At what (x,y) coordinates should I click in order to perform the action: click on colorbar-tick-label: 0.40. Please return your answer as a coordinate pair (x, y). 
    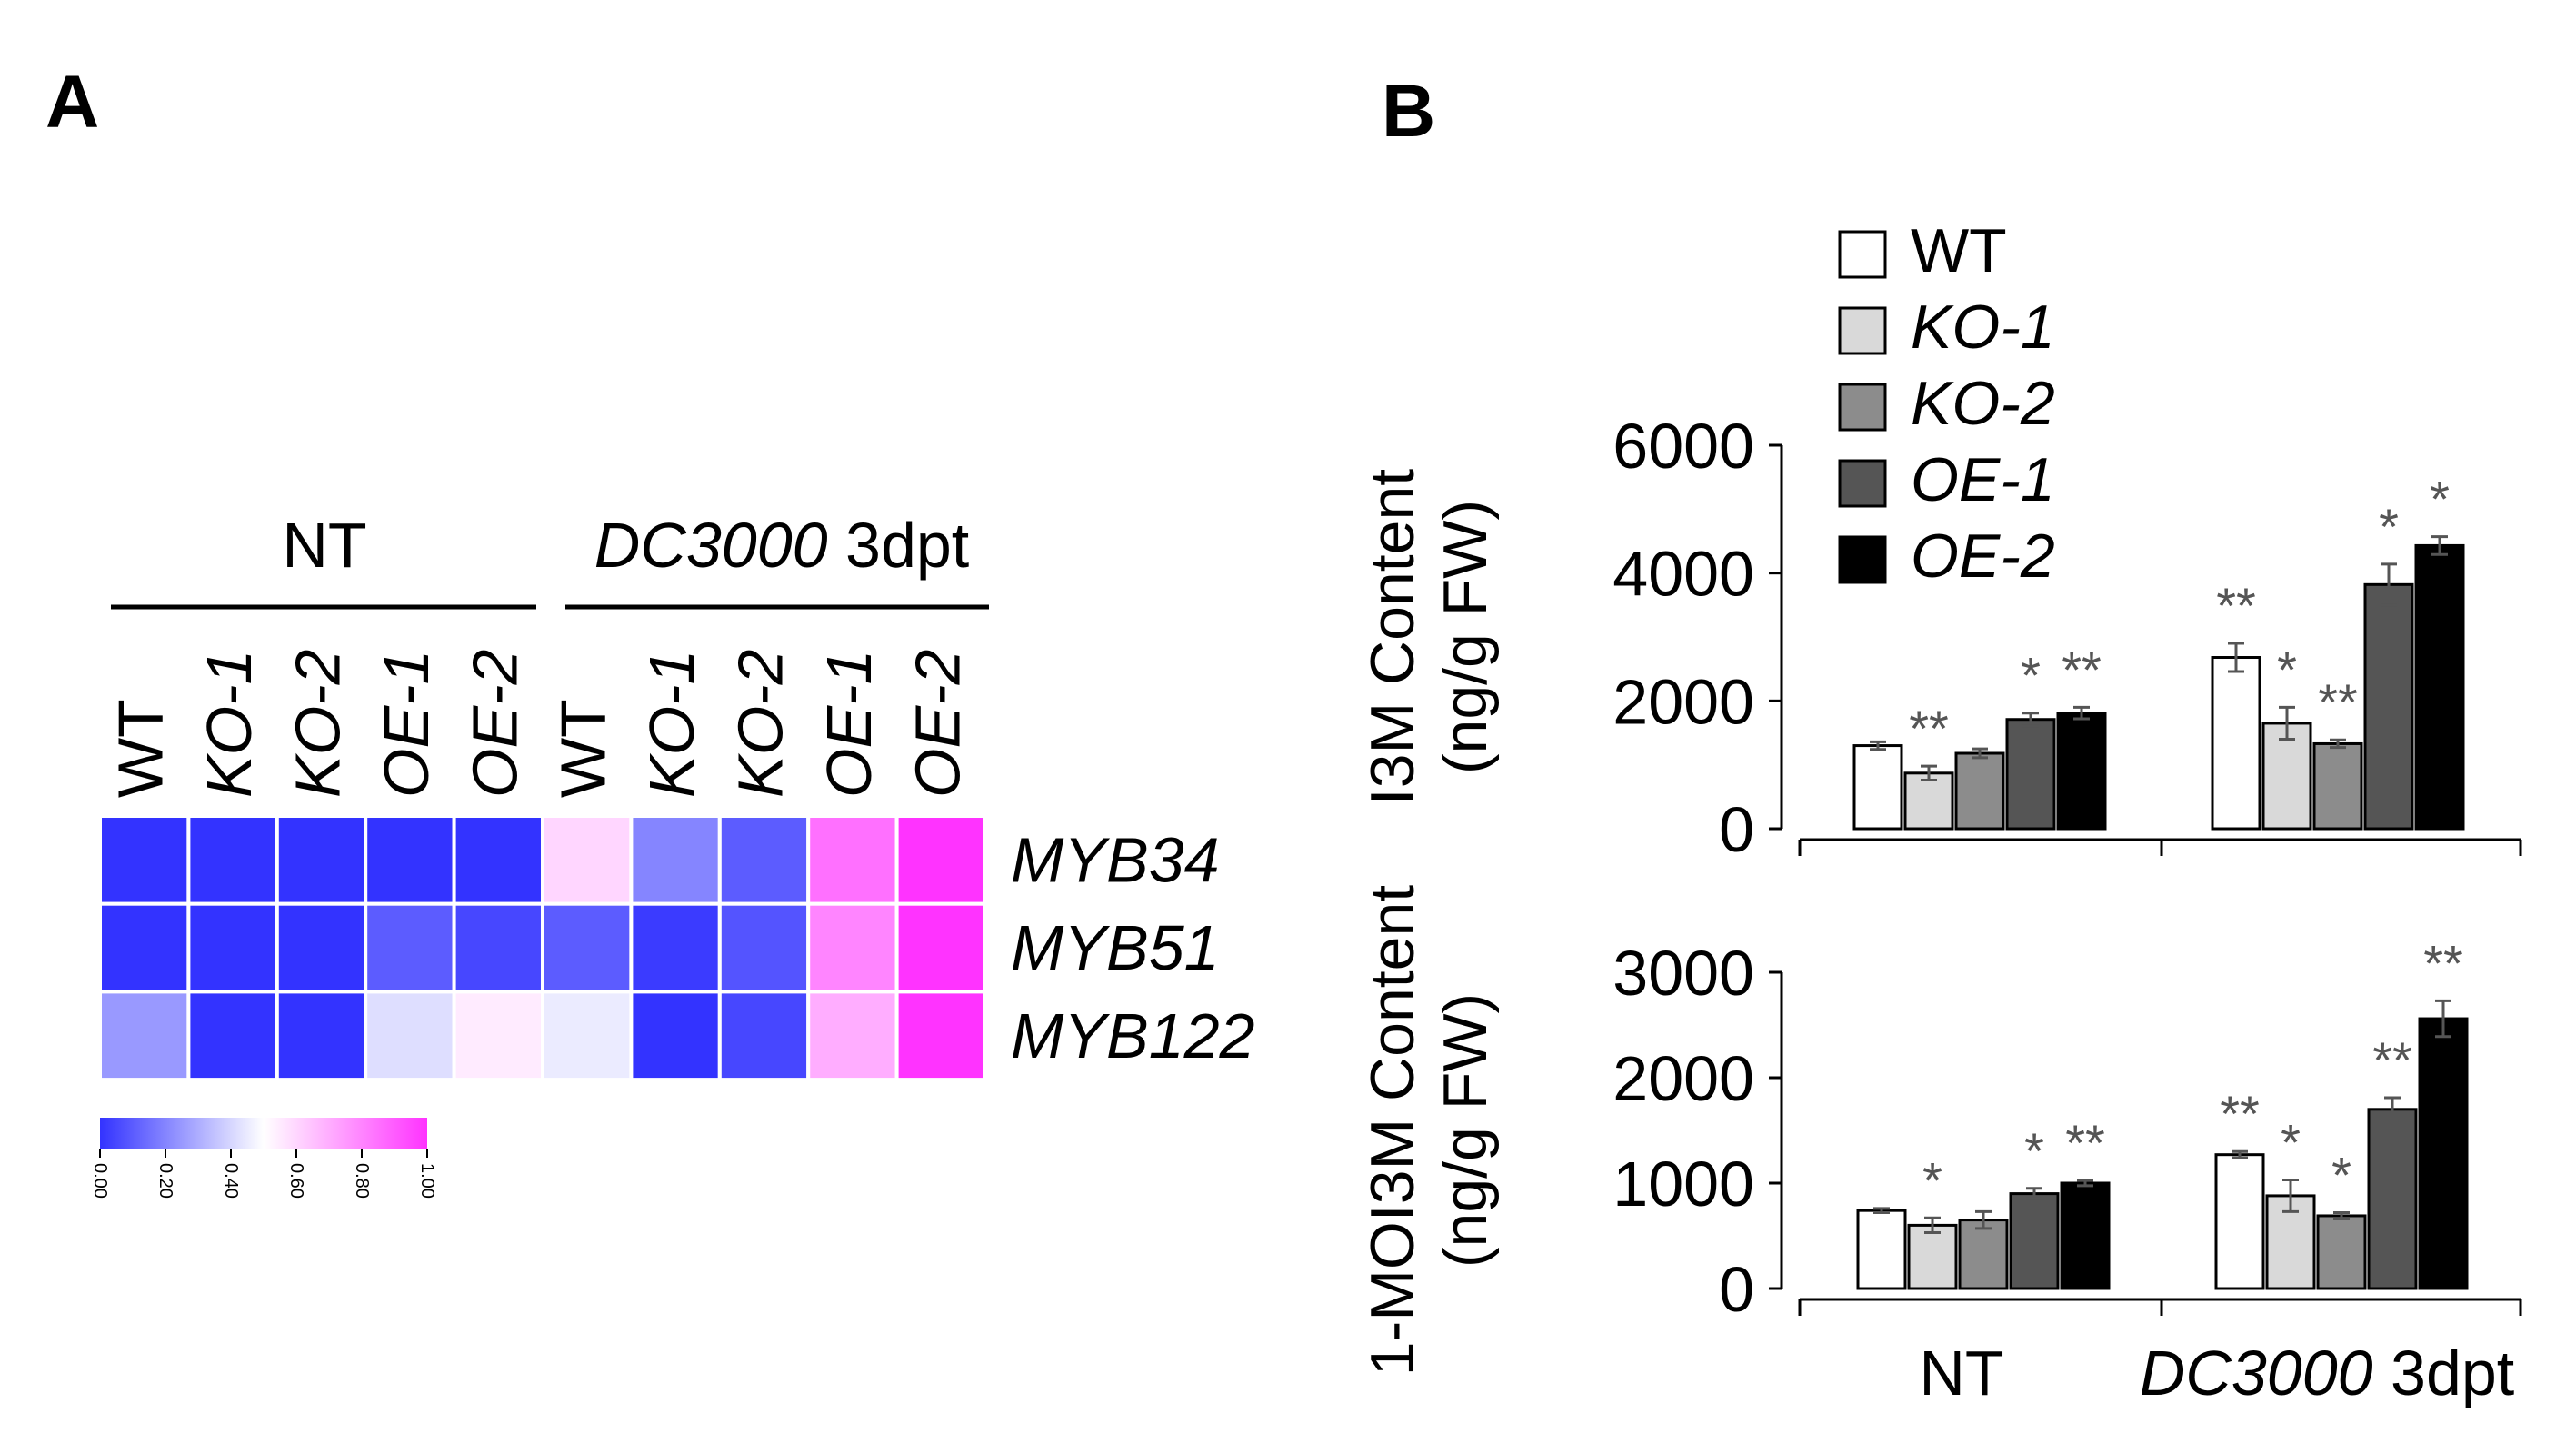
    Looking at the image, I should click on (231, 1181).